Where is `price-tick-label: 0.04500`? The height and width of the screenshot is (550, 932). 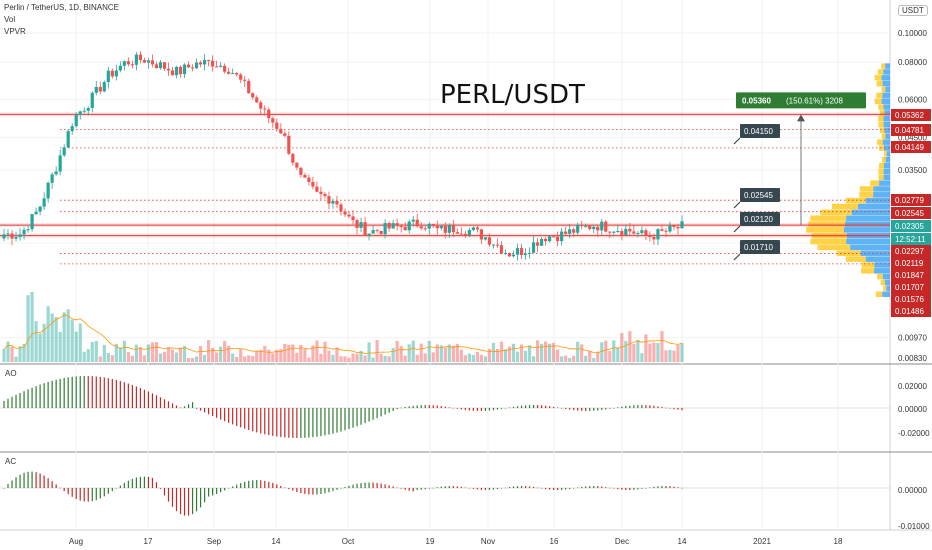 price-tick-label: 0.04500 is located at coordinates (912, 137).